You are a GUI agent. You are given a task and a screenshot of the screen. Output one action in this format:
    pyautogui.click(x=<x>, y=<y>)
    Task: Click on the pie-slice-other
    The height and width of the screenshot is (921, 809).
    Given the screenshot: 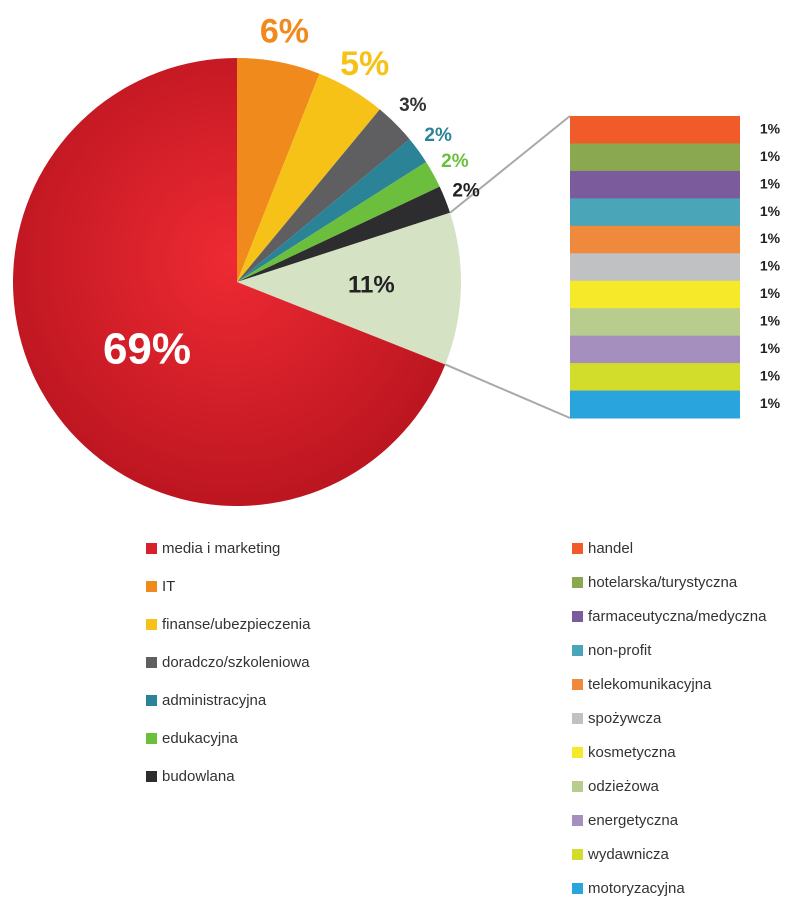 What is the action you would take?
    pyautogui.click(x=349, y=288)
    